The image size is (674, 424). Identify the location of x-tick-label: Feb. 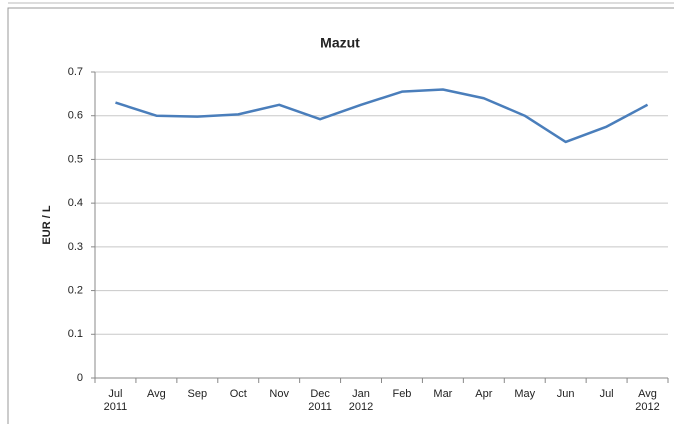
(402, 394).